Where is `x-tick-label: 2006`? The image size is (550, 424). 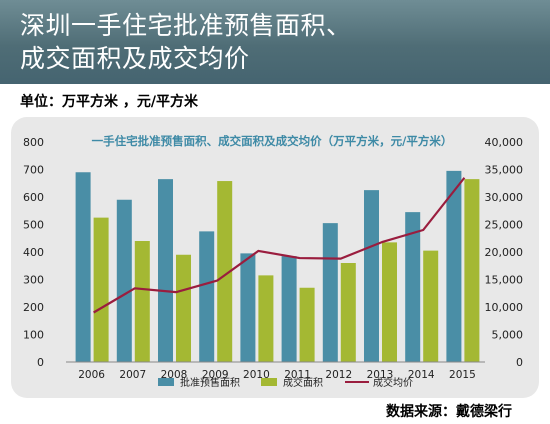 x-tick-label: 2006 is located at coordinates (91, 375).